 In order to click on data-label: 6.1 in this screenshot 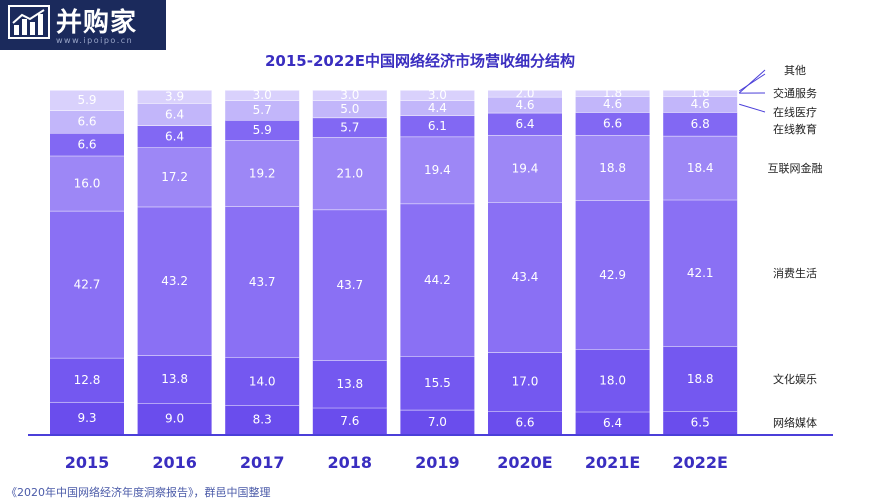, I will do `click(437, 126)`.